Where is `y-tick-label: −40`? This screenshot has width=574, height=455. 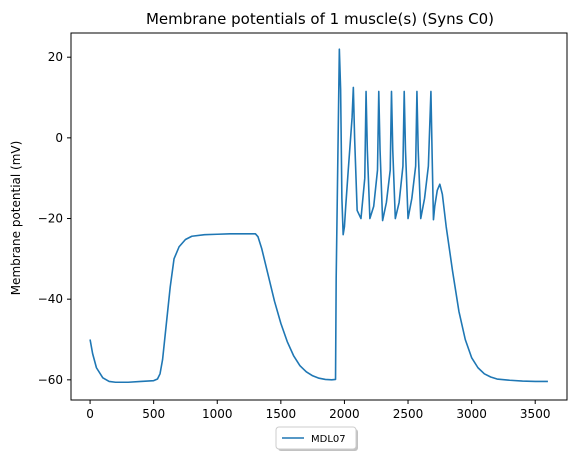
y-tick-label: −40 is located at coordinates (50, 299).